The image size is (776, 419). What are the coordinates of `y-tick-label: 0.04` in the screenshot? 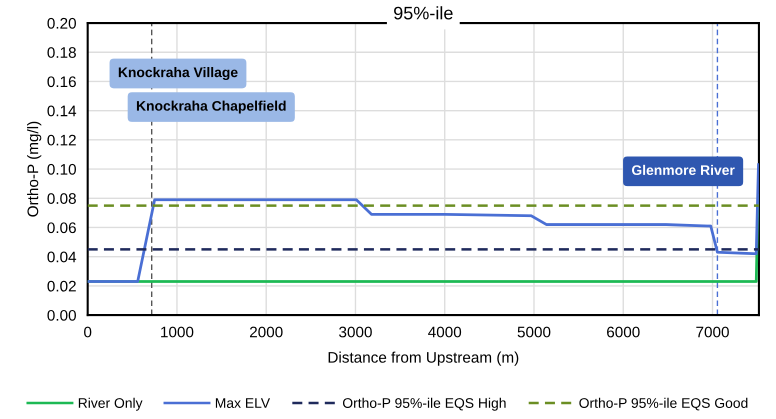 It's located at (61, 257).